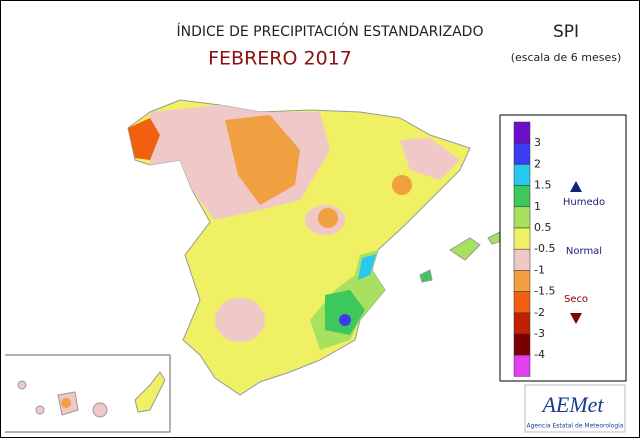 This screenshot has height=442, width=640. What do you see at coordinates (539, 312) in the screenshot?
I see `legend-label: -2` at bounding box center [539, 312].